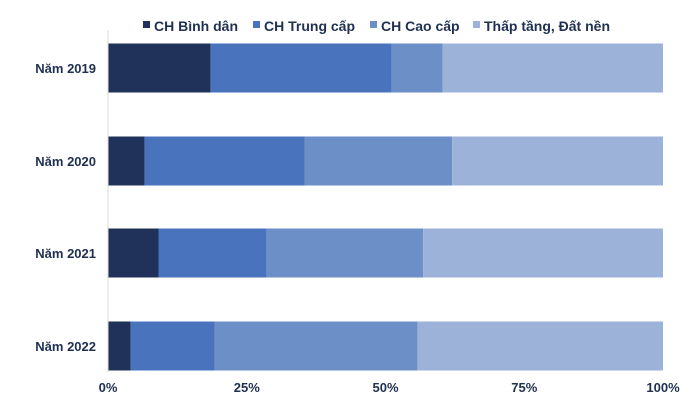 This screenshot has height=409, width=700. What do you see at coordinates (224, 161) in the screenshot?
I see `bar-nam-2020-ch-trung-cap` at bounding box center [224, 161].